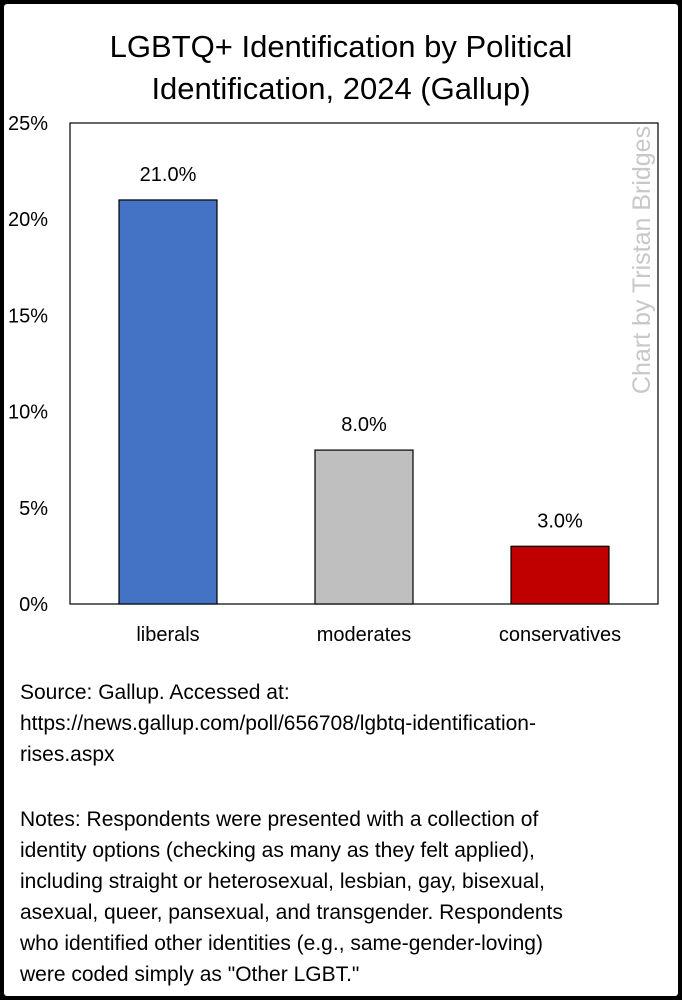 This screenshot has width=682, height=1000. I want to click on notes-line: were coded simply as "Other LGBT.", so click(190, 974).